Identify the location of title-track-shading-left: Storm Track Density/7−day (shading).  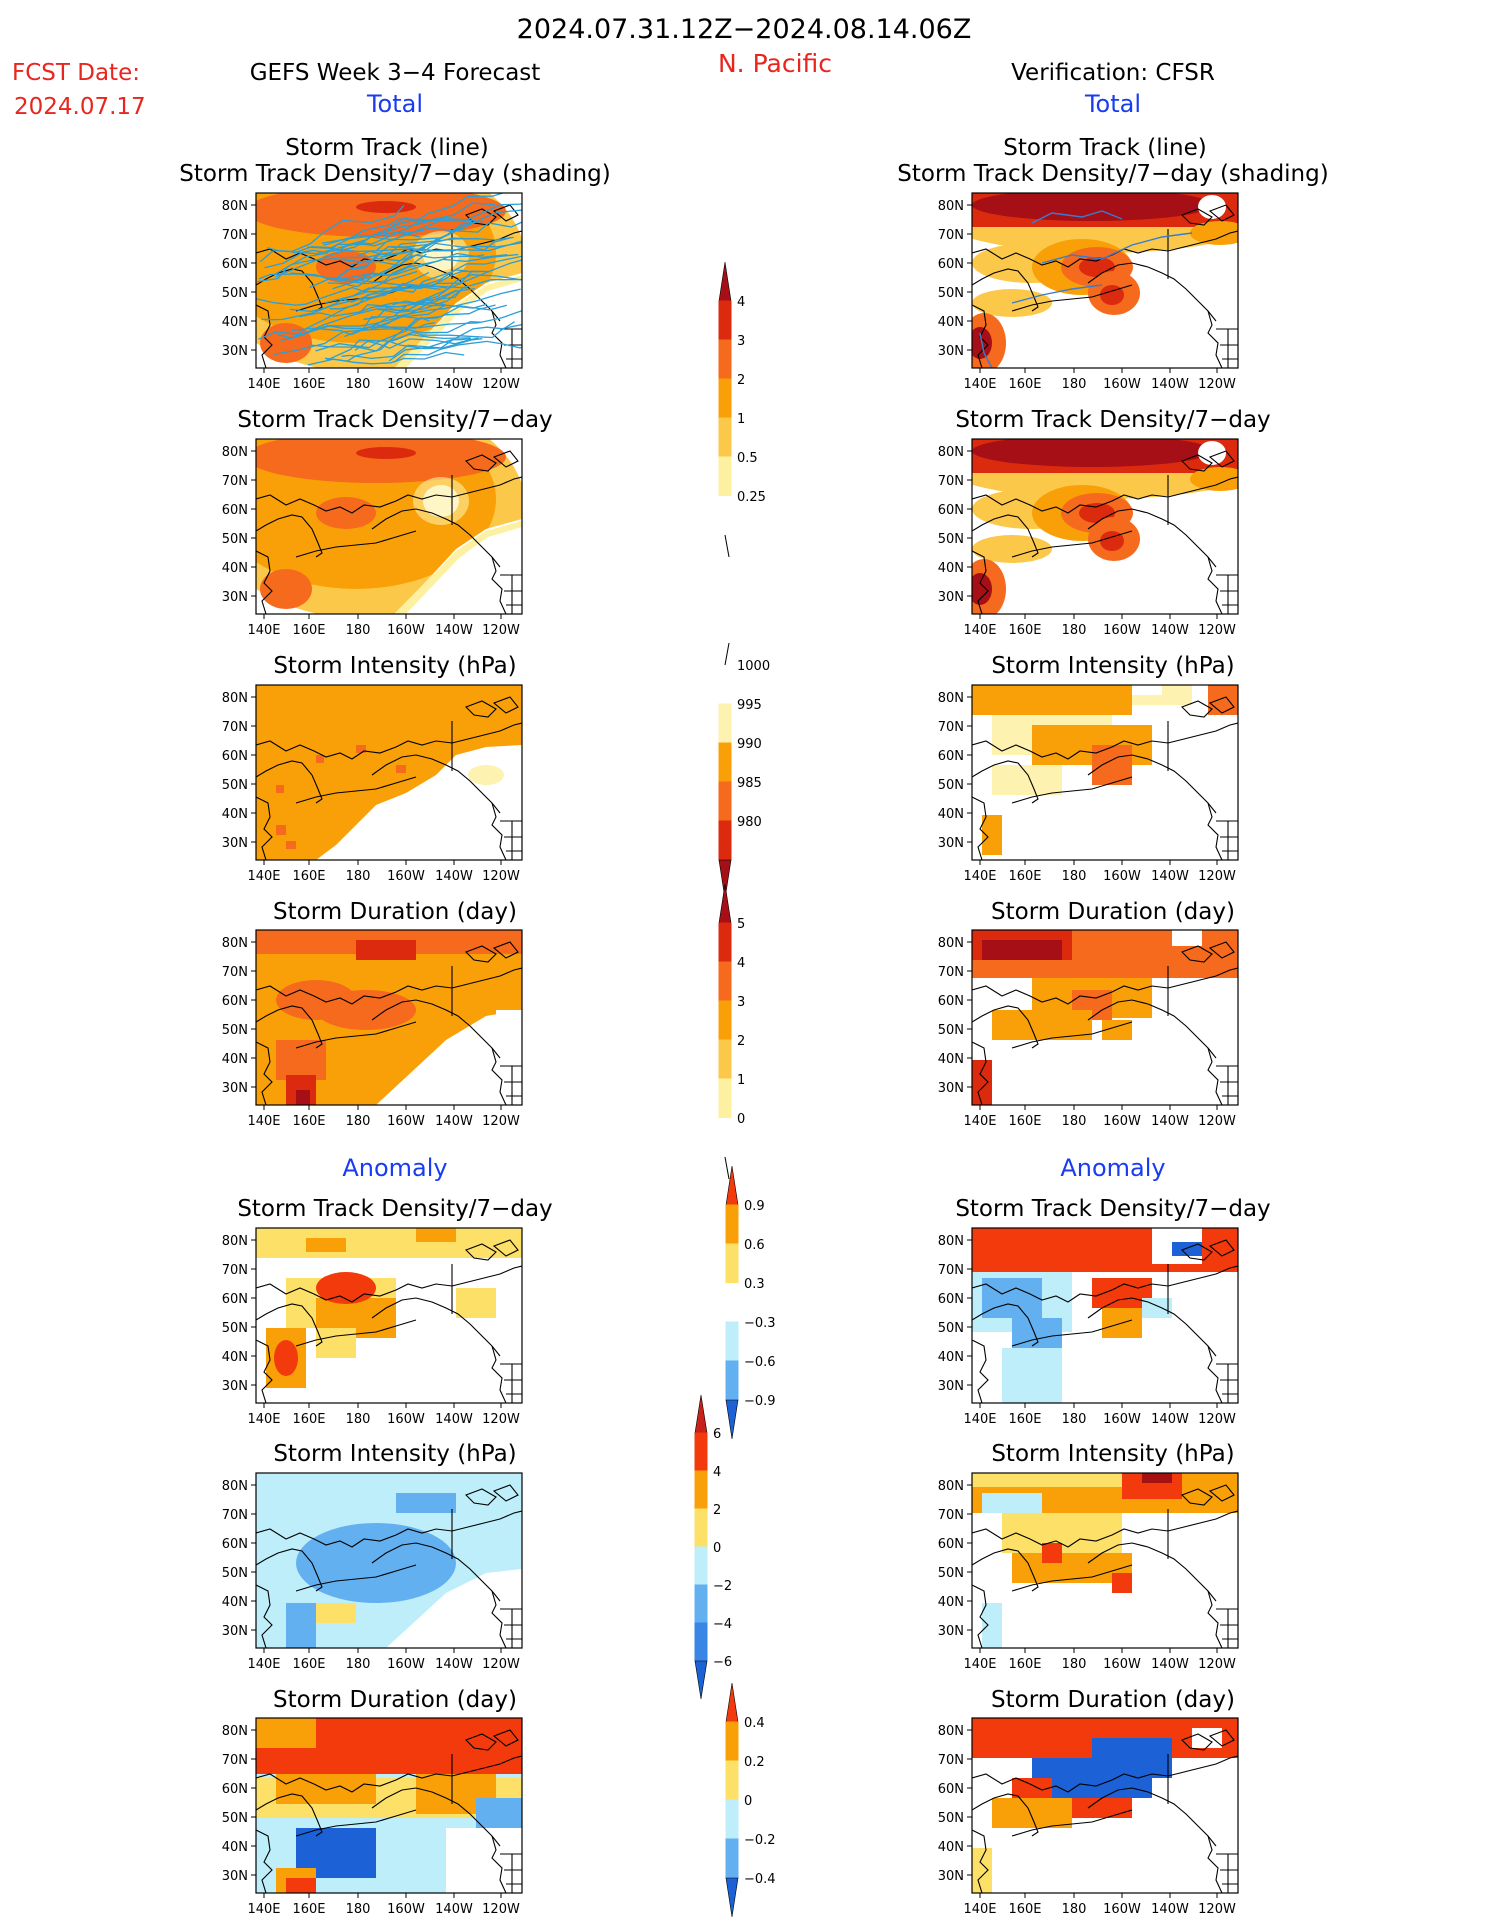
(394, 174).